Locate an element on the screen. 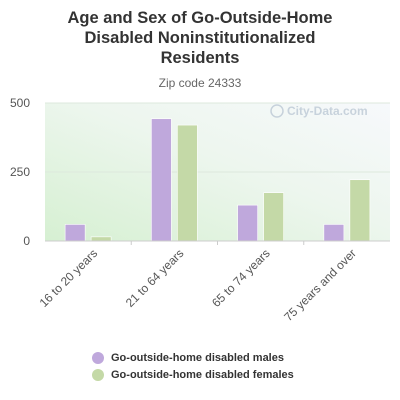  legend-swatch-males is located at coordinates (98, 357).